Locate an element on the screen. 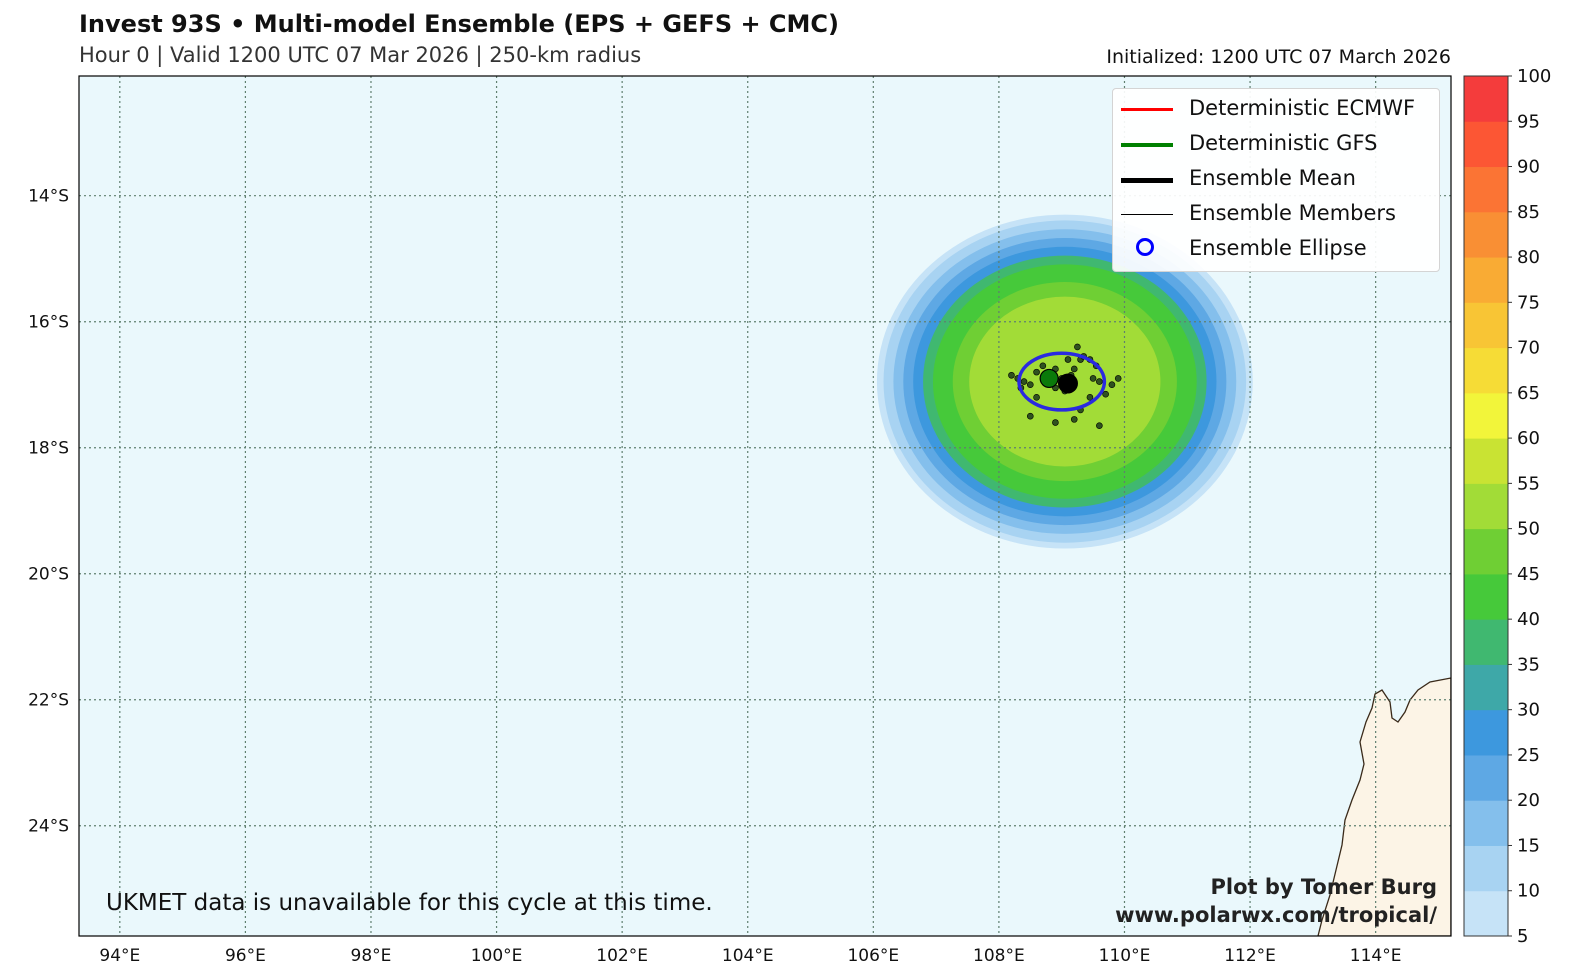 This screenshot has width=1575, height=978. ecmwf-line-icon is located at coordinates (1147, 109).